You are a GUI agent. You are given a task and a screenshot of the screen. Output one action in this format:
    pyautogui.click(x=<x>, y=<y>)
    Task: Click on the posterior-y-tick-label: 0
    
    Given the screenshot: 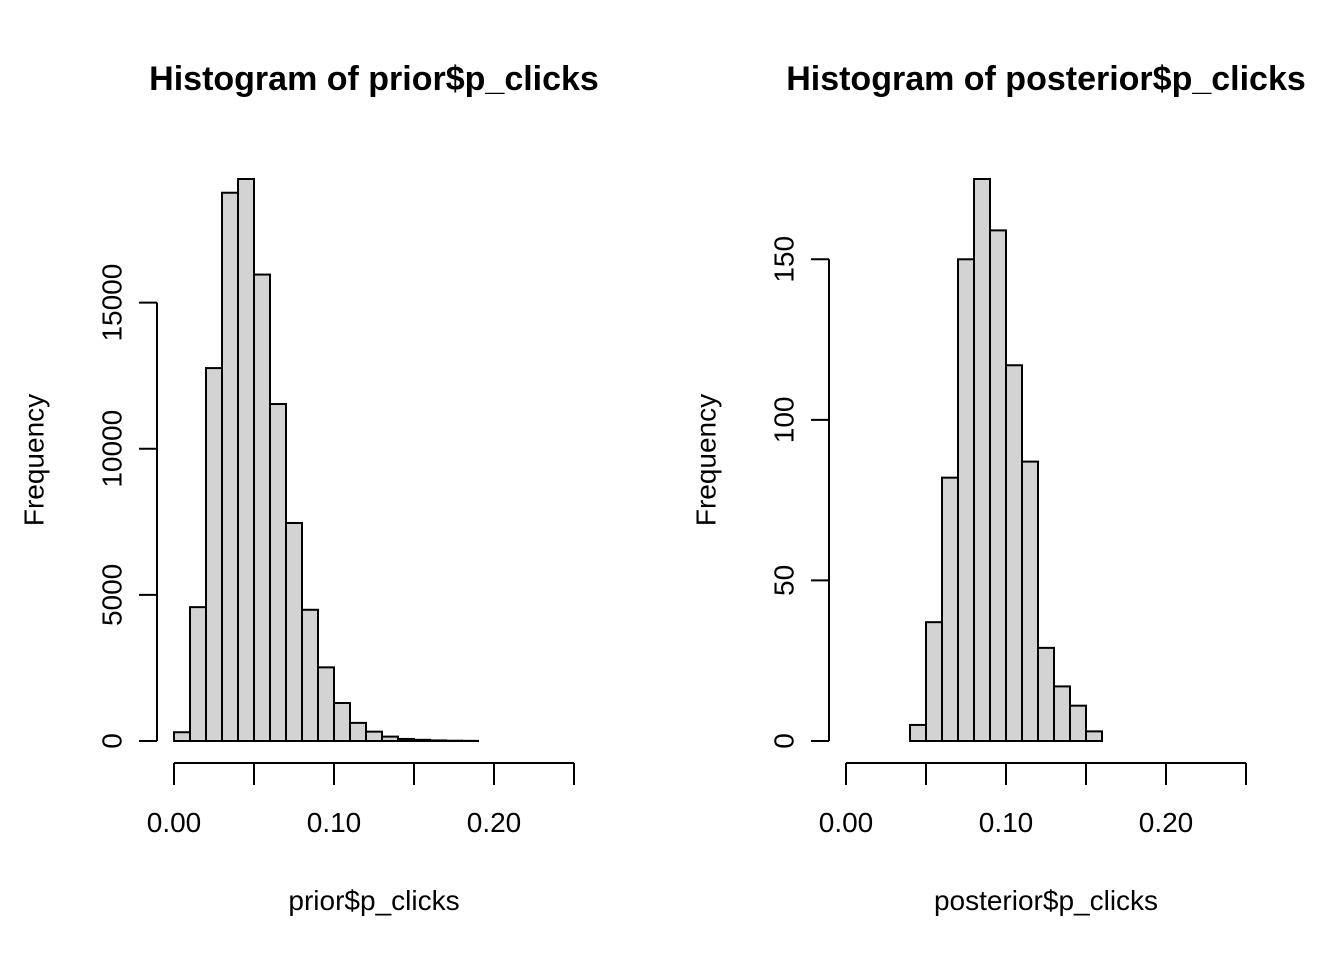 What is the action you would take?
    pyautogui.click(x=784, y=741)
    